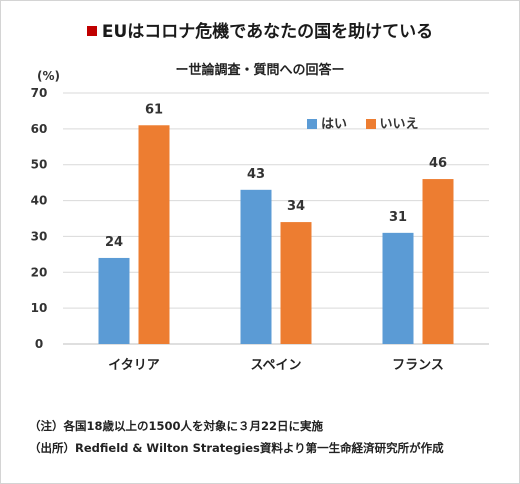  I want to click on data-label: 34, so click(296, 206).